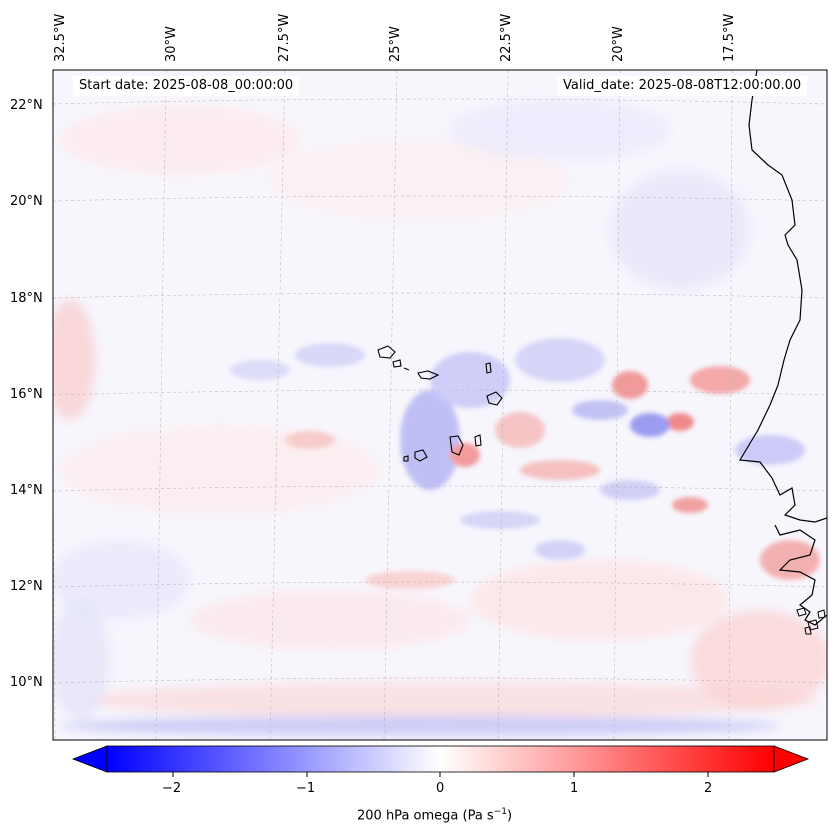 The width and height of the screenshot is (837, 839). I want to click on island-boa-vista, so click(494, 398).